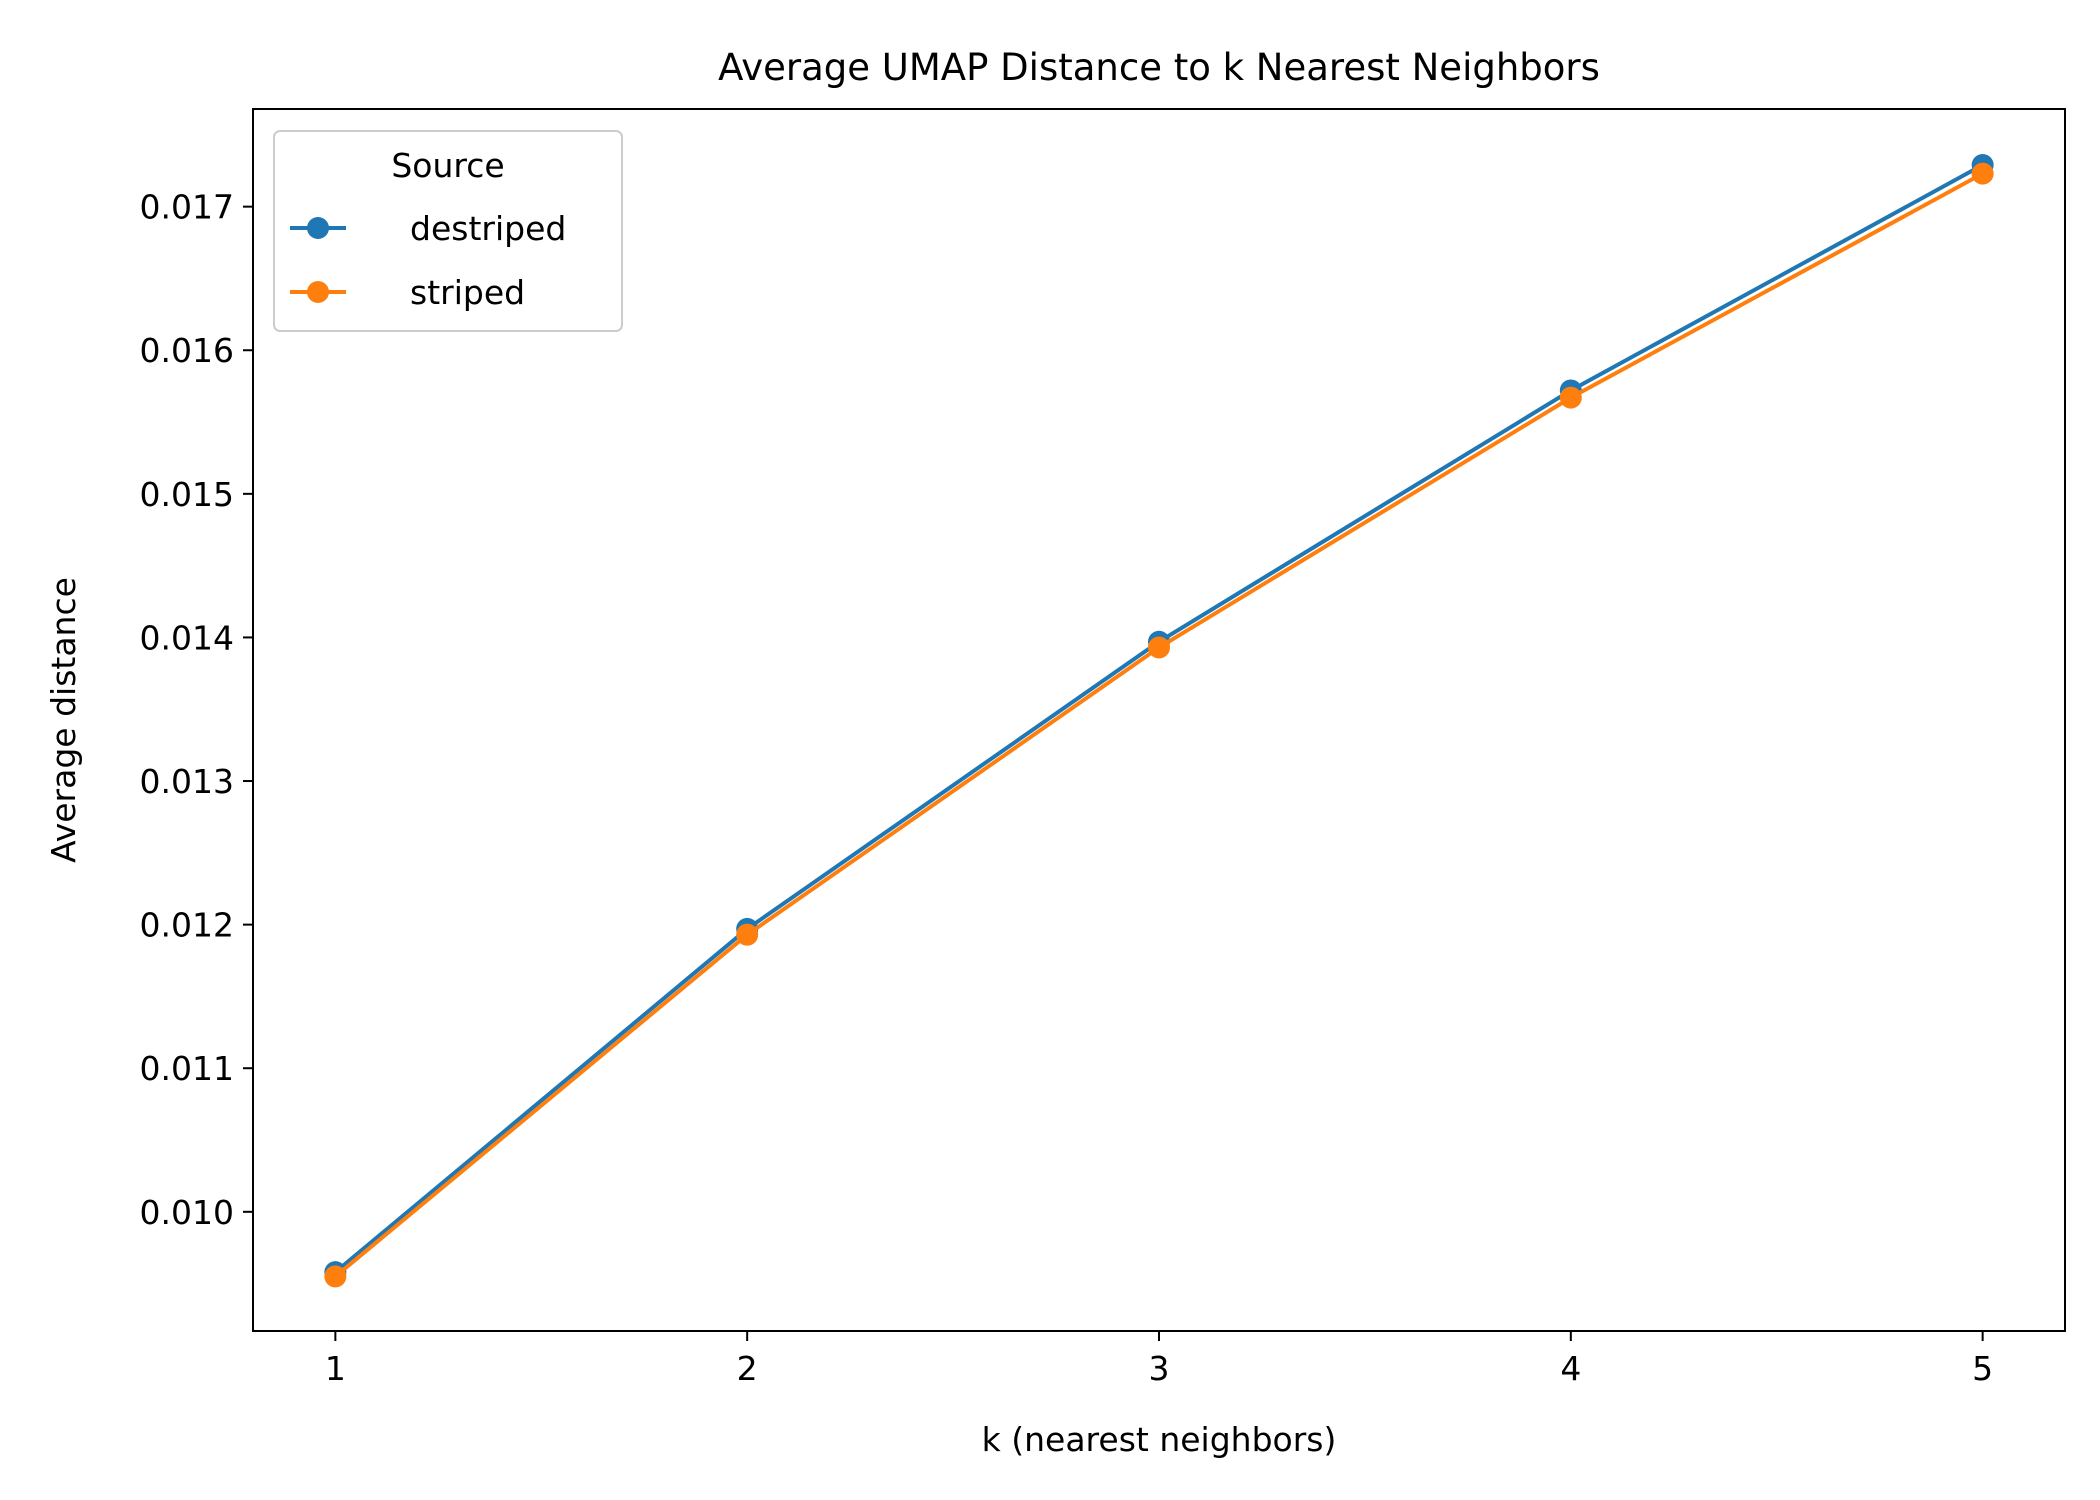 The height and width of the screenshot is (1500, 2100). What do you see at coordinates (1982, 1368) in the screenshot?
I see `x-tick-label: 5` at bounding box center [1982, 1368].